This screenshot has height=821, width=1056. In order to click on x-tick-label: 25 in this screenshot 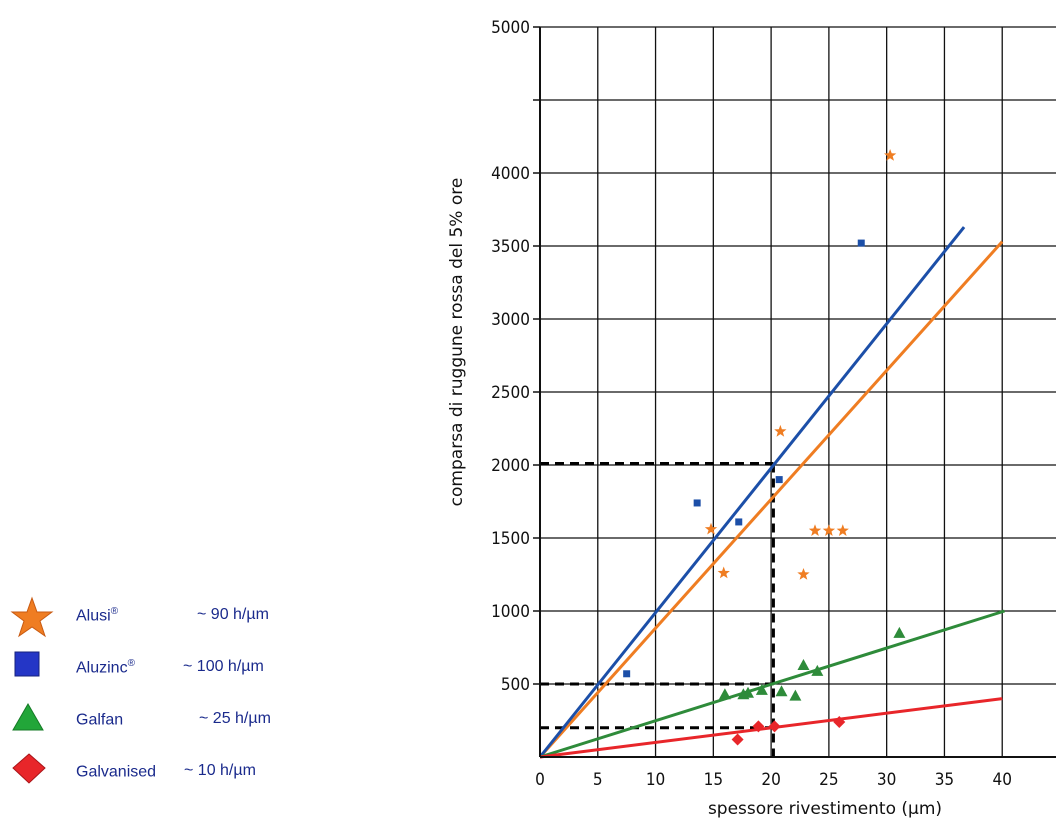, I will do `click(828, 780)`.